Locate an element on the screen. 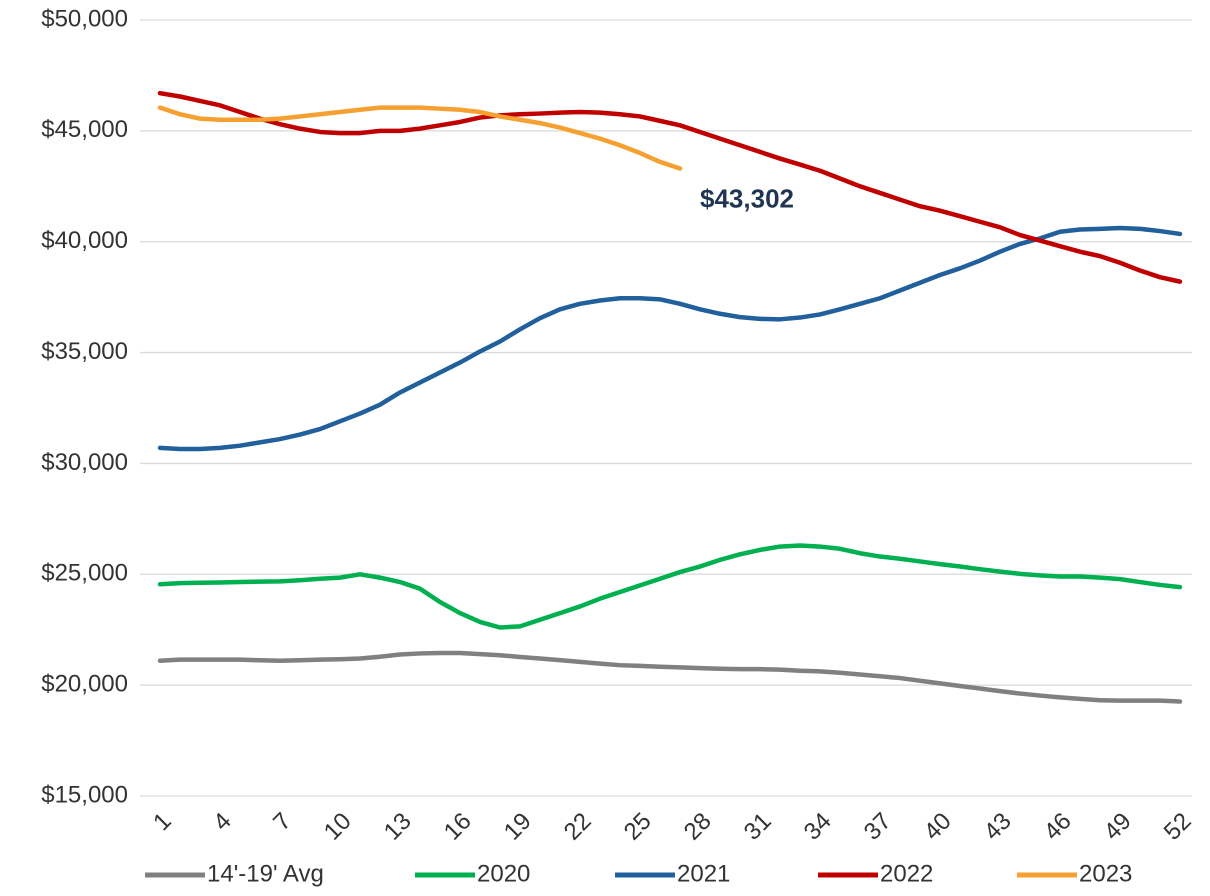 Image resolution: width=1210 pixels, height=896 pixels. x-tick-label: 34 is located at coordinates (818, 827).